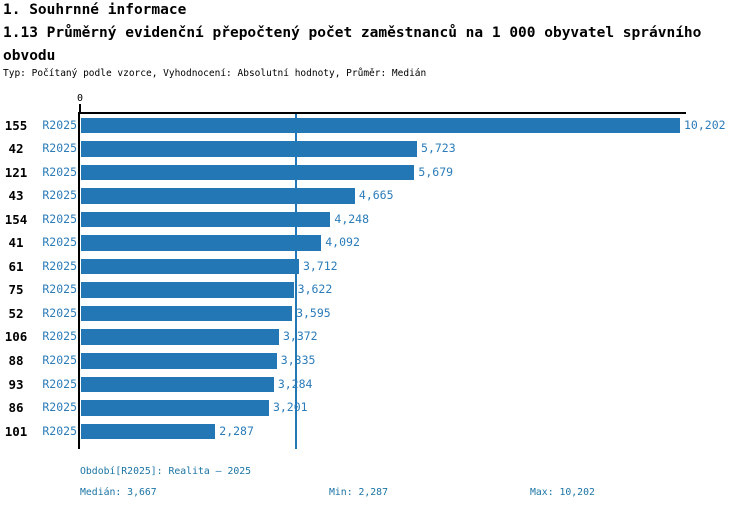 The width and height of the screenshot is (750, 510). What do you see at coordinates (375, 314) in the screenshot?
I see `bar-row: 52 R2025 3,595` at bounding box center [375, 314].